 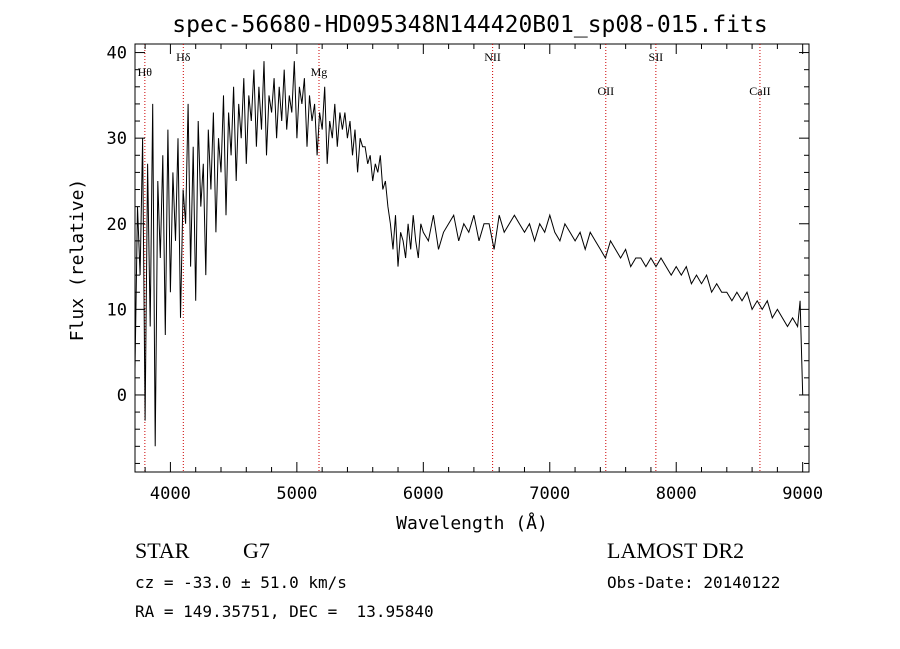 I want to click on x-axis-label: Wavelength (Å), so click(x=472, y=523).